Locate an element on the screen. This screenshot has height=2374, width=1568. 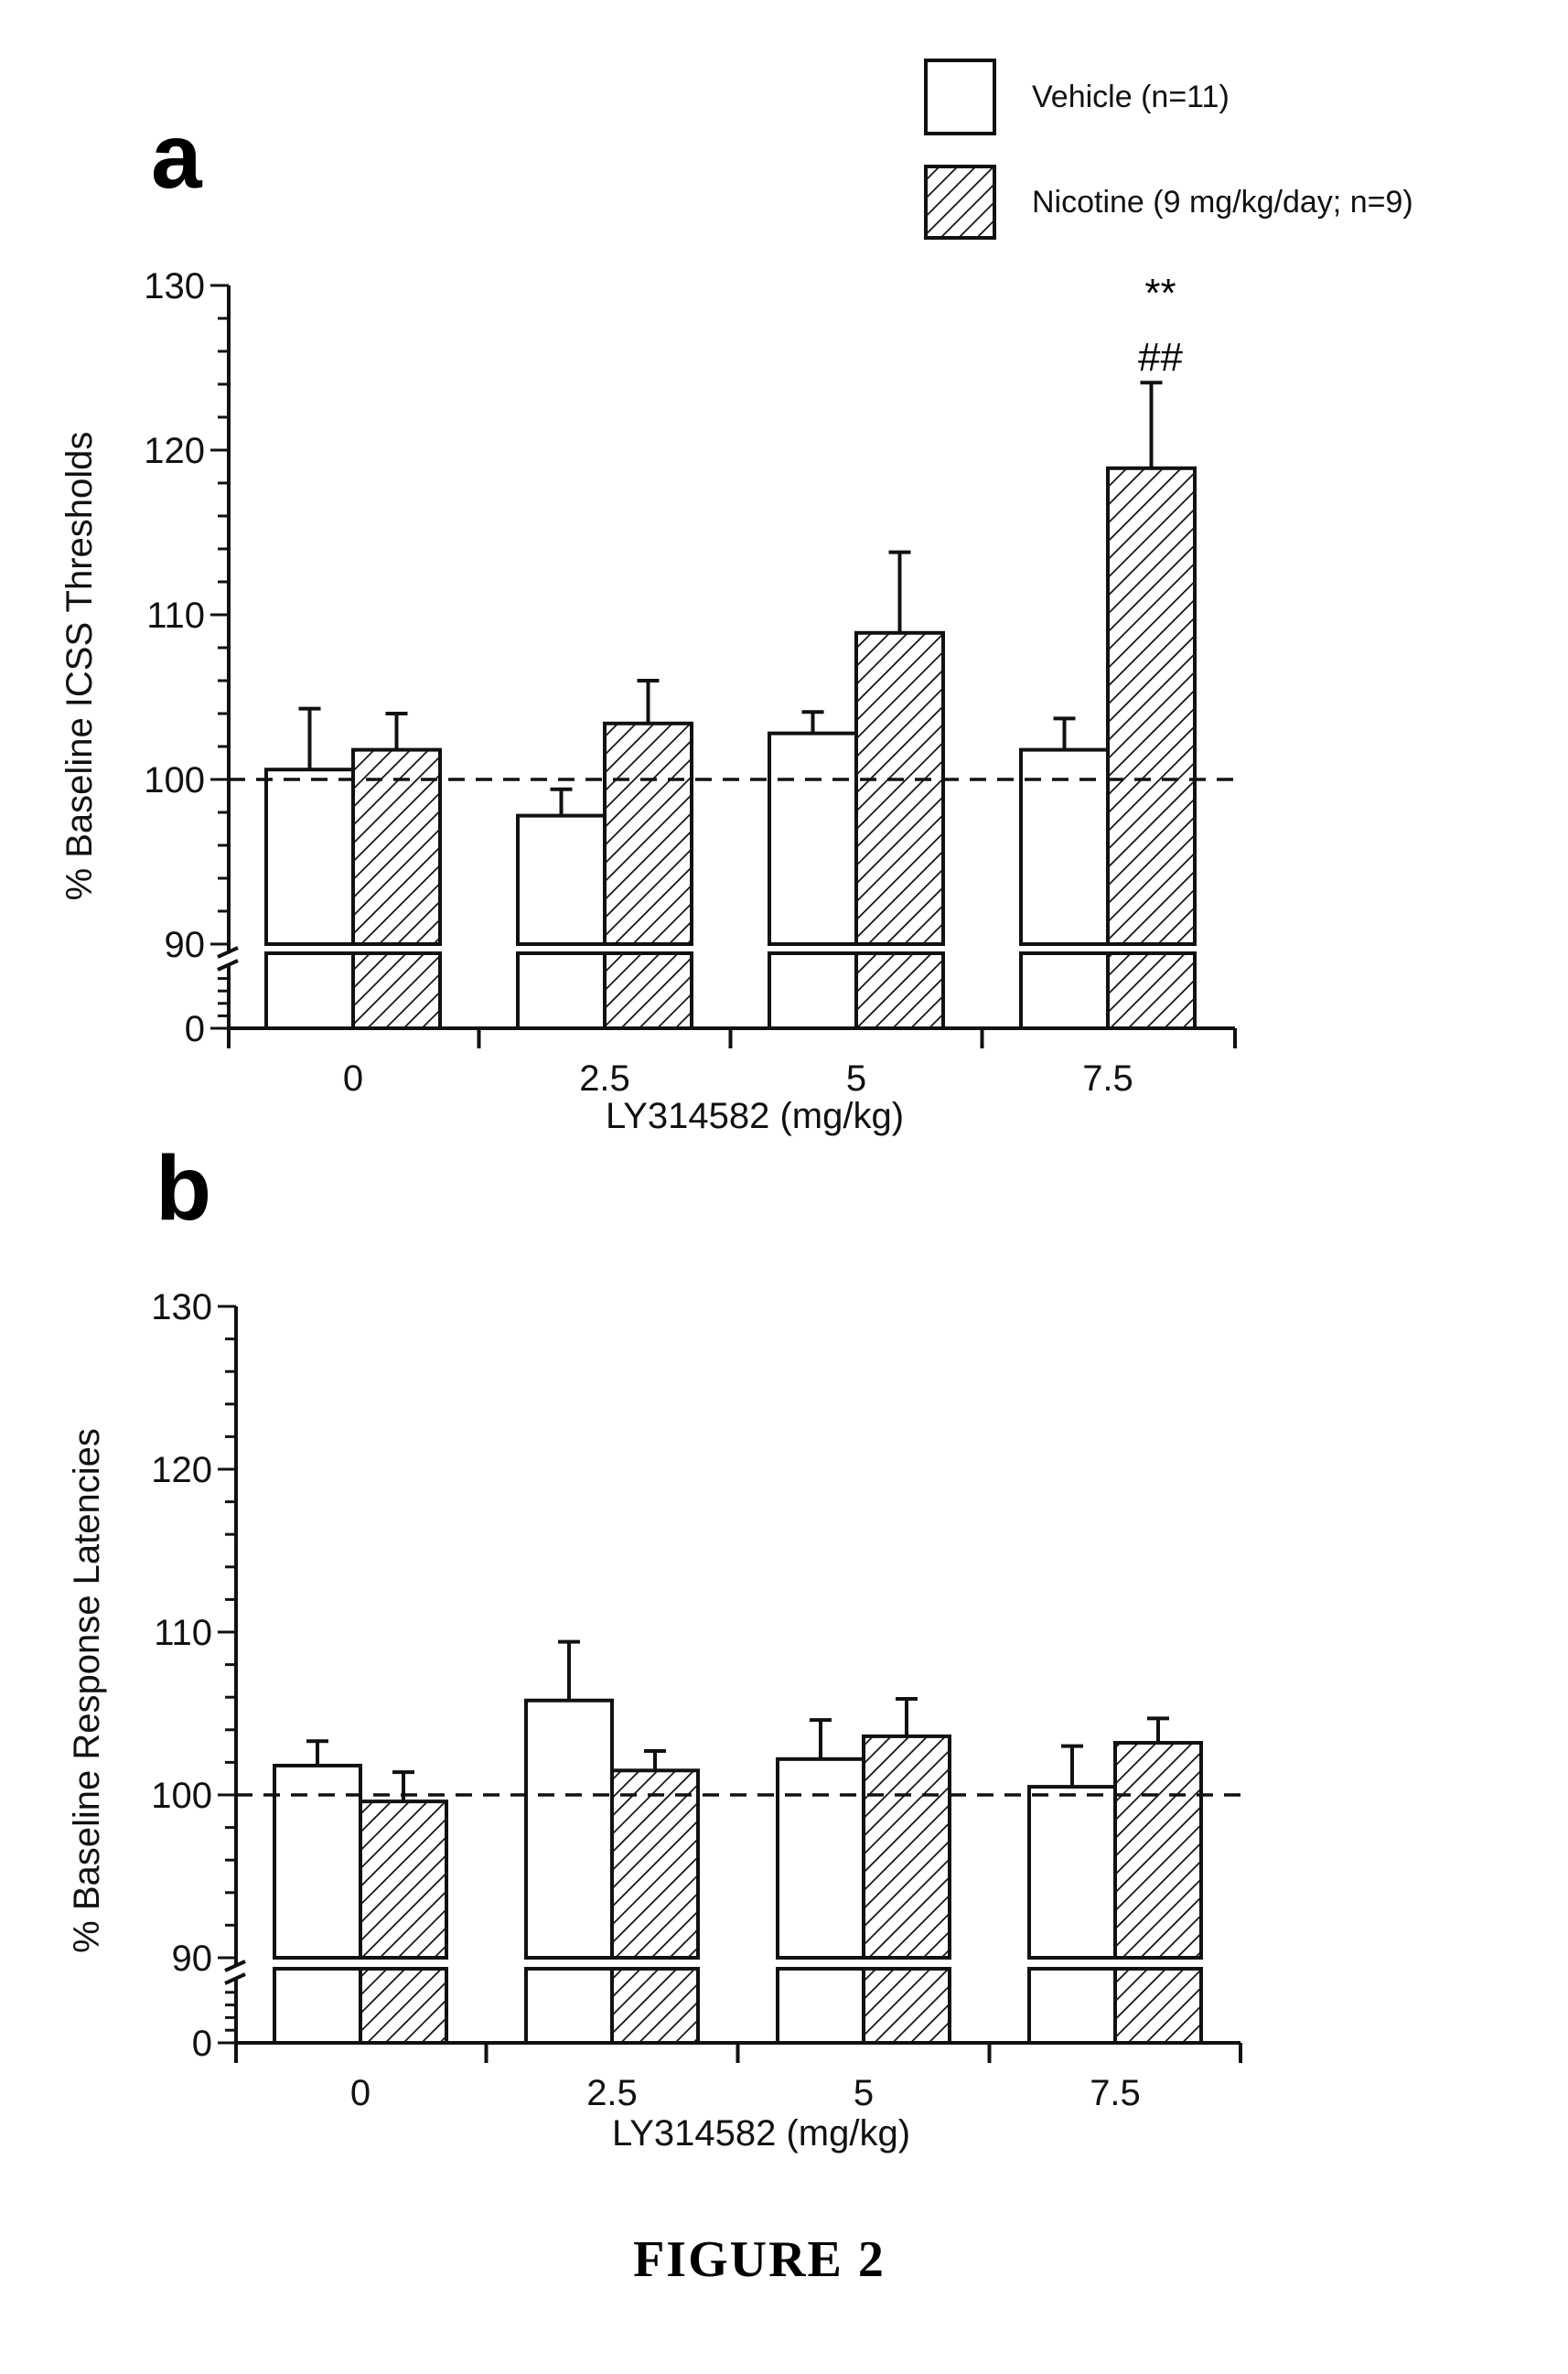
y-axis-title: % Baseline ICSS Thresholds is located at coordinates (79, 666).